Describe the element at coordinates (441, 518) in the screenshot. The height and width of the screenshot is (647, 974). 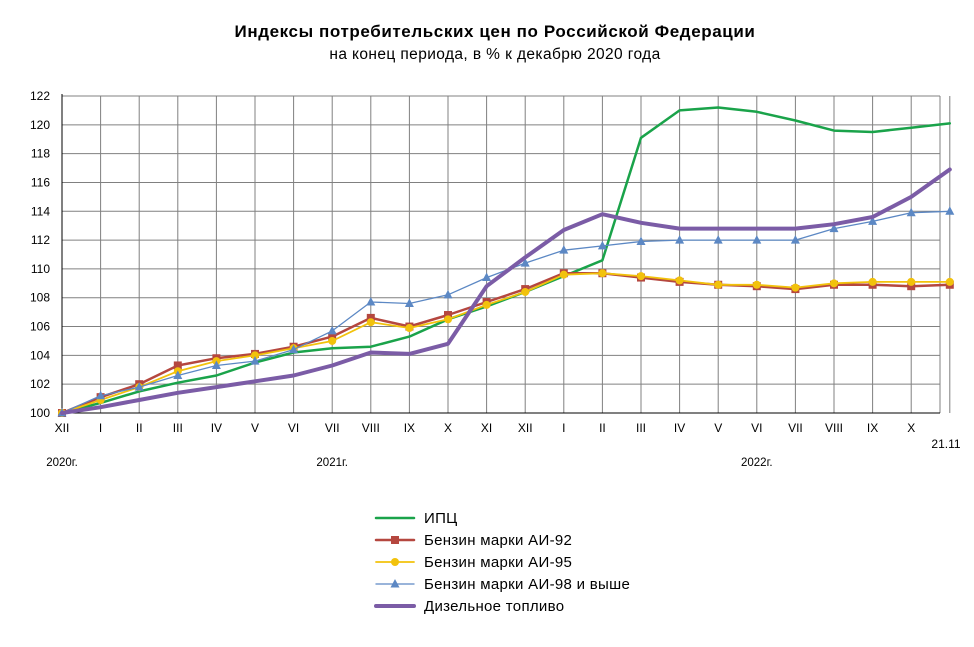
I see `legend-label: ИПЦ` at that location.